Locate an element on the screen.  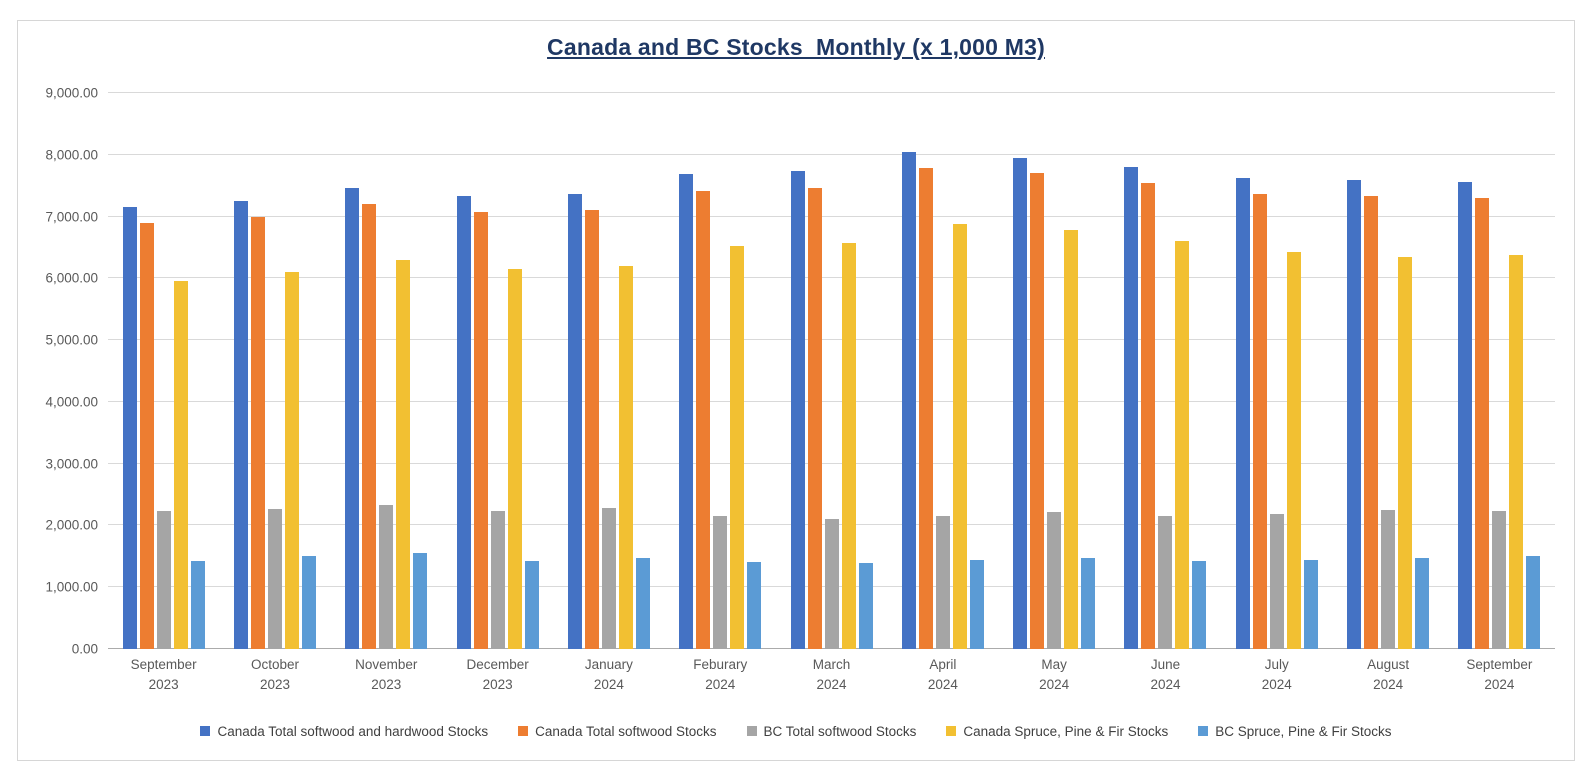
x-tick-month: November is located at coordinates (386, 664).